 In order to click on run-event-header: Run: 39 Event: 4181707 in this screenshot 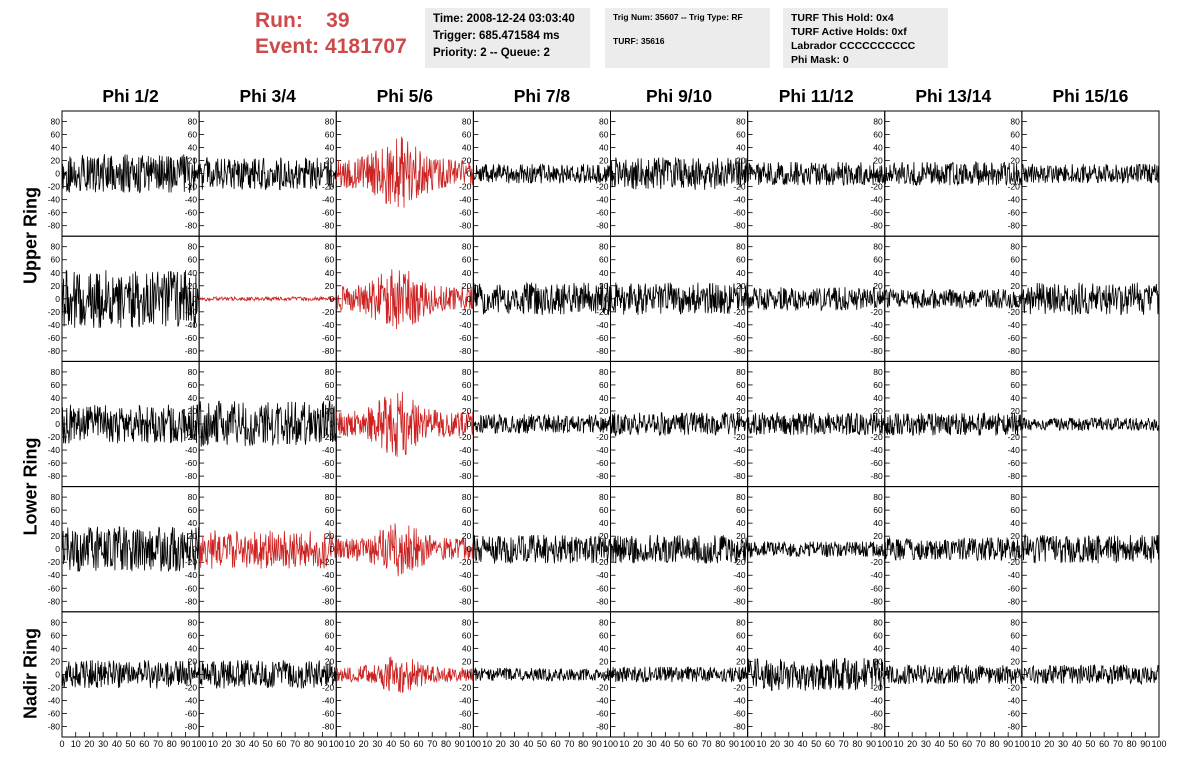, I will do `click(331, 34)`.